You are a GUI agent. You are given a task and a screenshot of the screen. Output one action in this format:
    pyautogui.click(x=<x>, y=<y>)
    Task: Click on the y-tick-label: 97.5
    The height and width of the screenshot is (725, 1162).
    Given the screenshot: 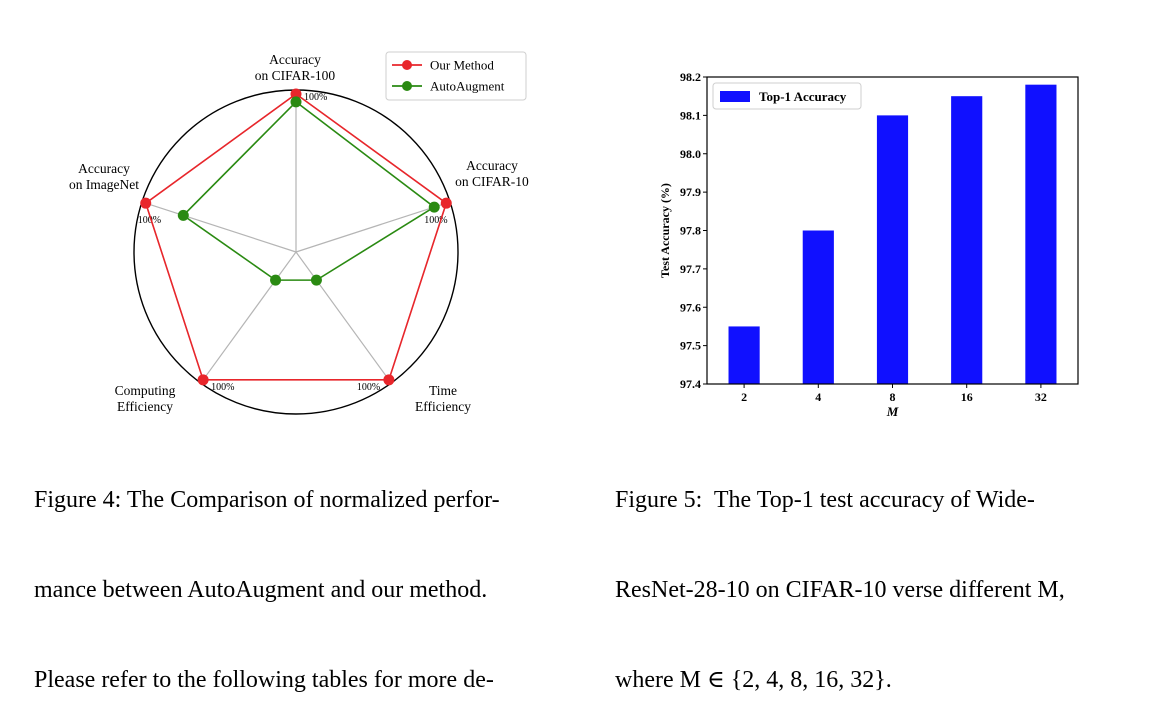 What is the action you would take?
    pyautogui.click(x=690, y=346)
    